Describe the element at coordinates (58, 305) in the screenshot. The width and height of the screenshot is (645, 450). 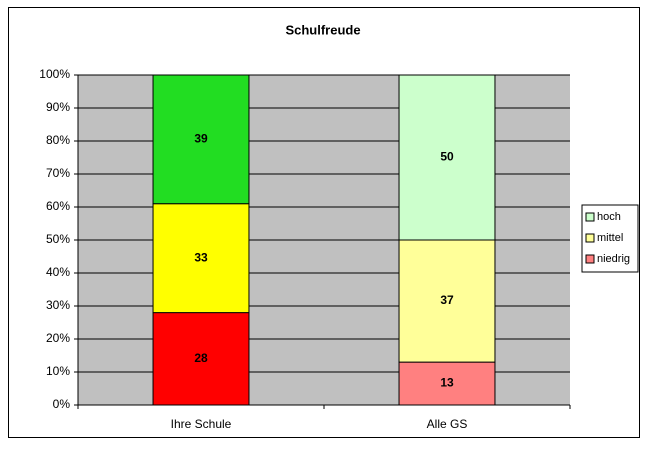
I see `y-tick-label: 30%` at that location.